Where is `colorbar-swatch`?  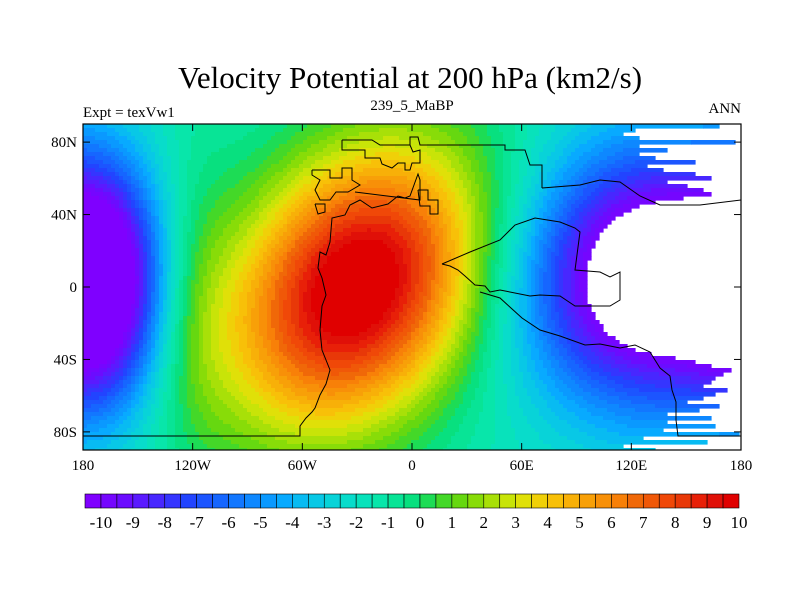
colorbar-swatch is located at coordinates (587, 501).